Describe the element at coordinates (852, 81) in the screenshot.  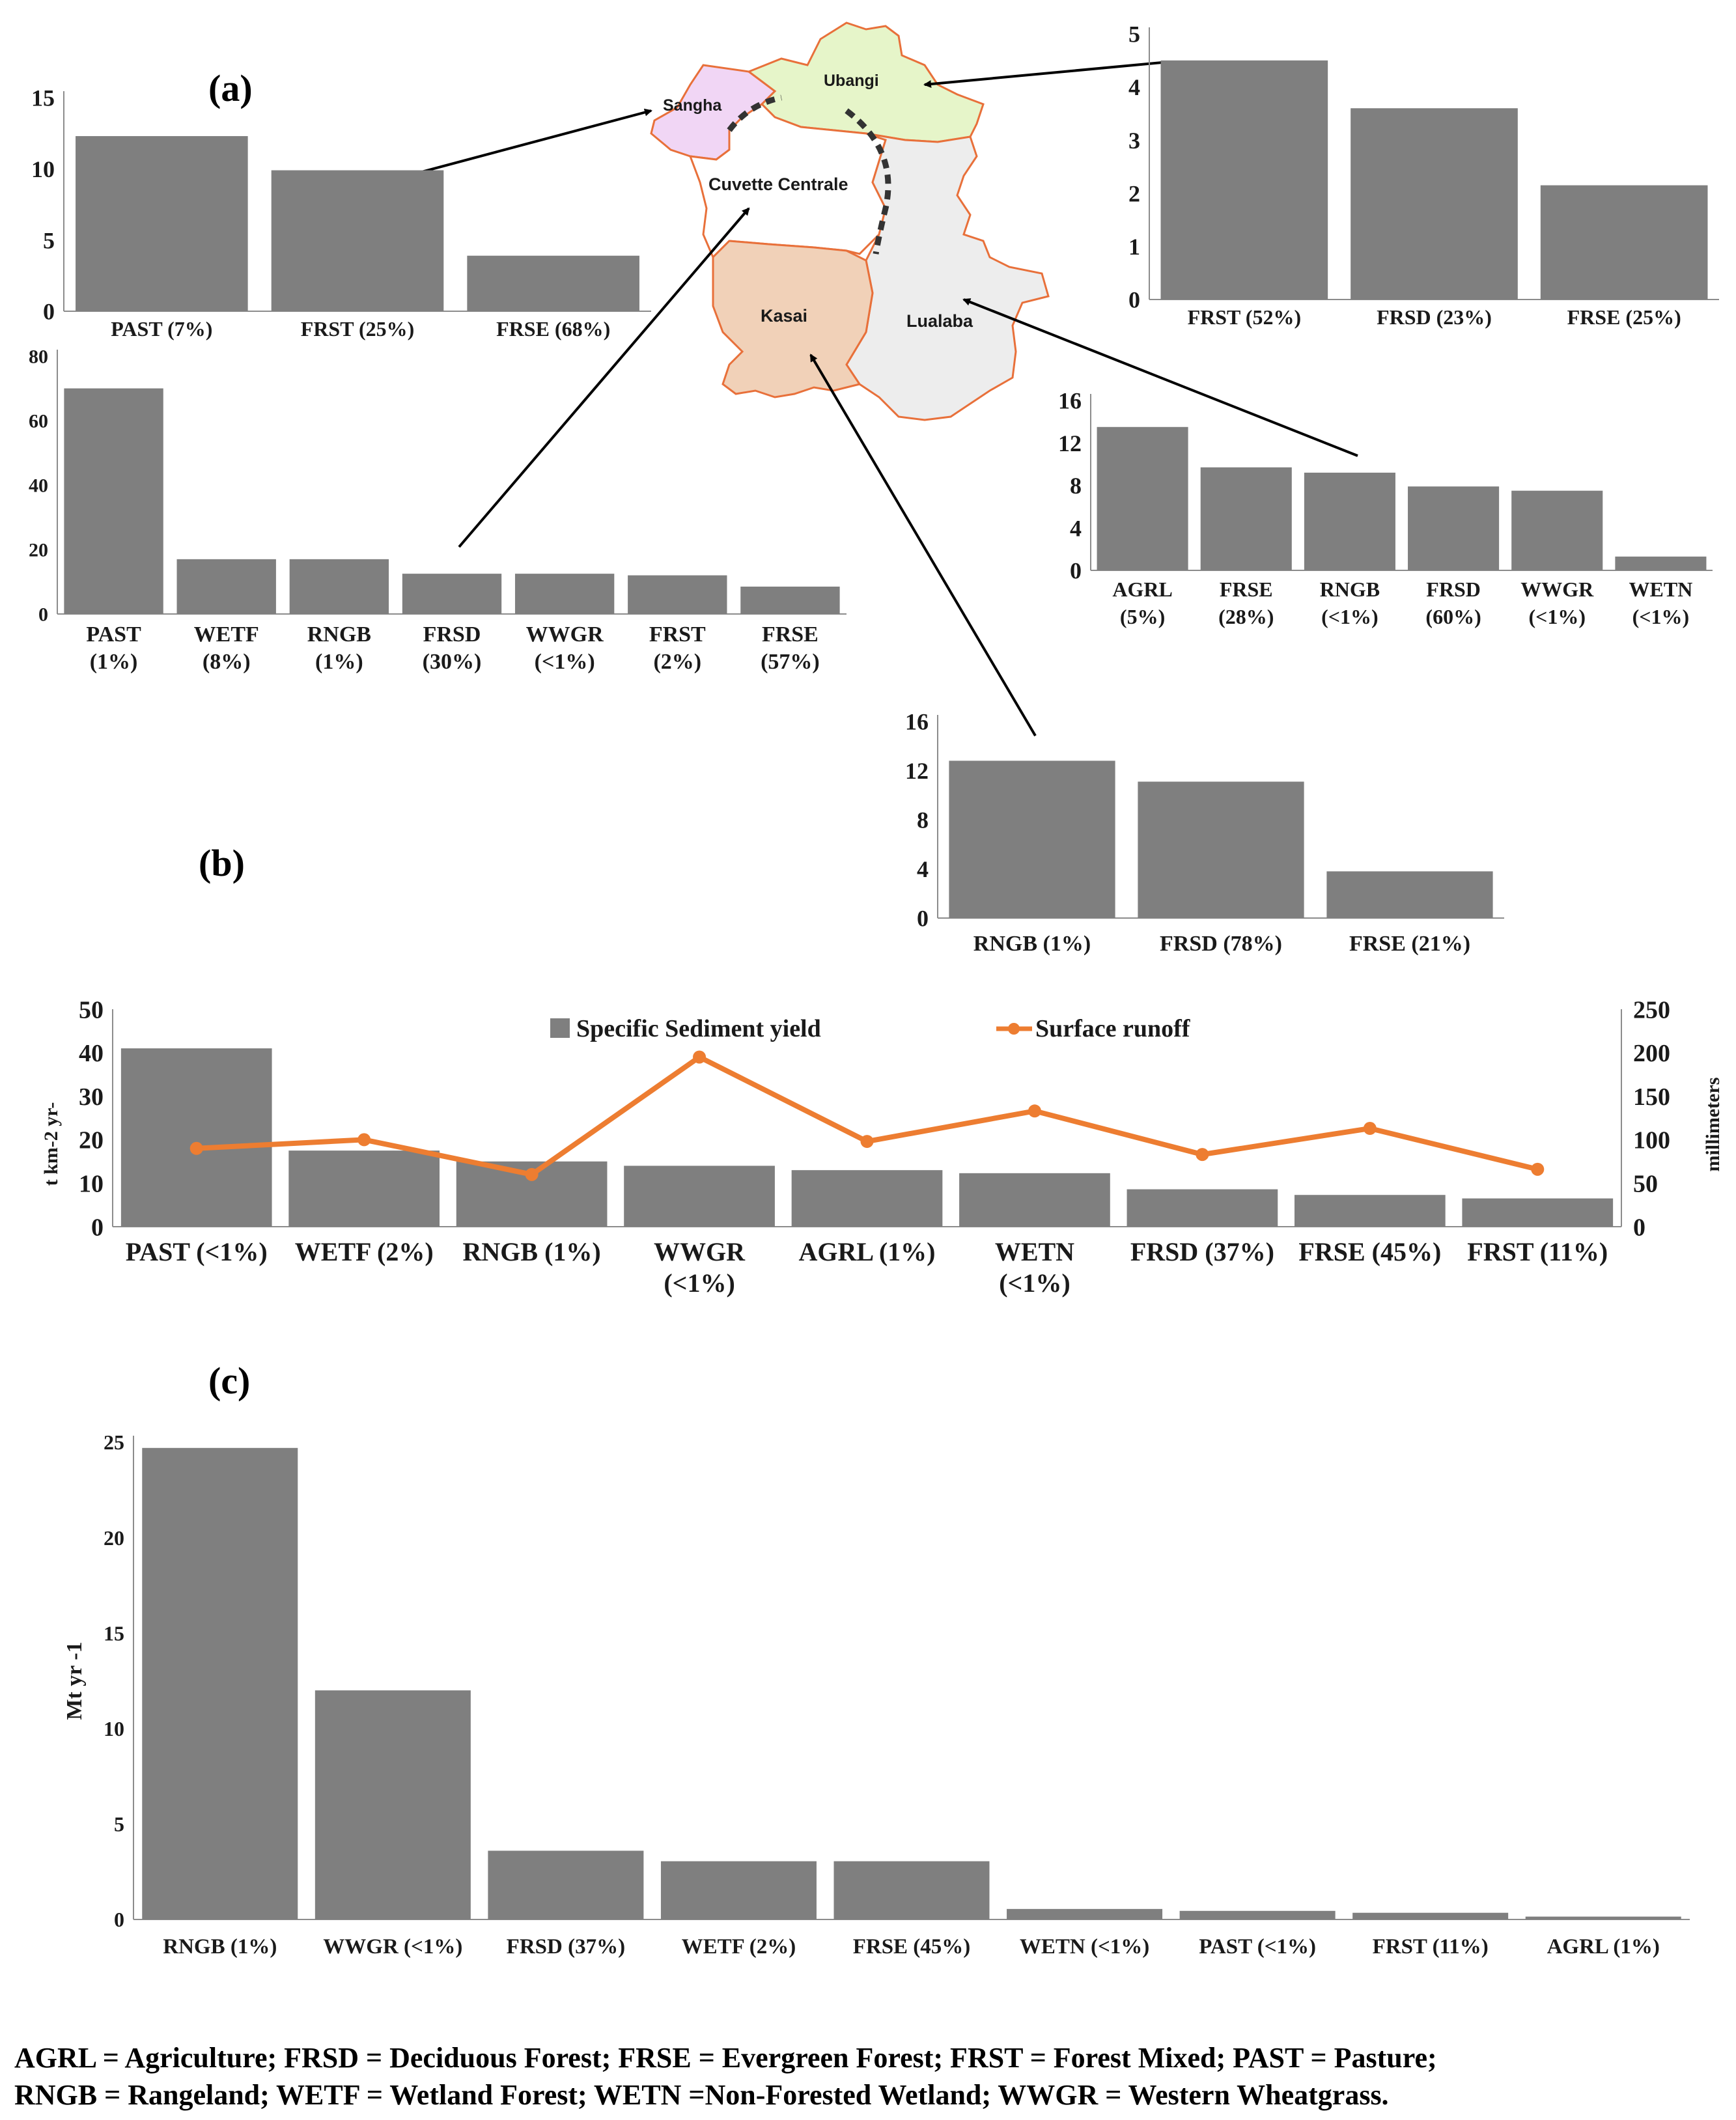
I see `map-label-ubangi: Ubangi` at that location.